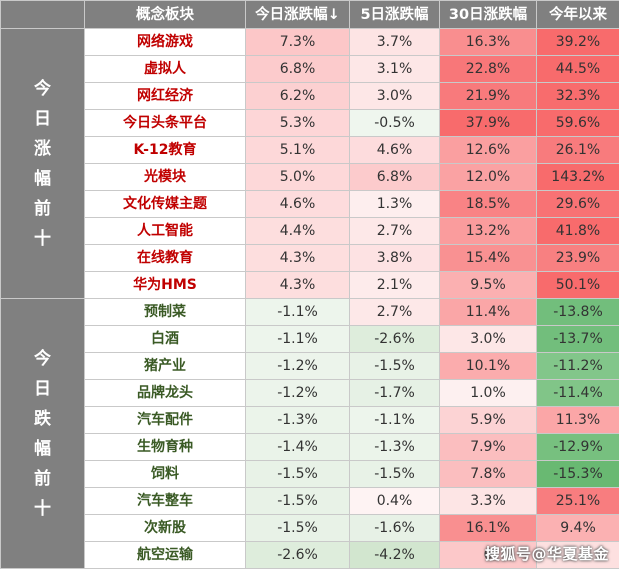  I want to click on sector-name: 预制菜, so click(165, 312).